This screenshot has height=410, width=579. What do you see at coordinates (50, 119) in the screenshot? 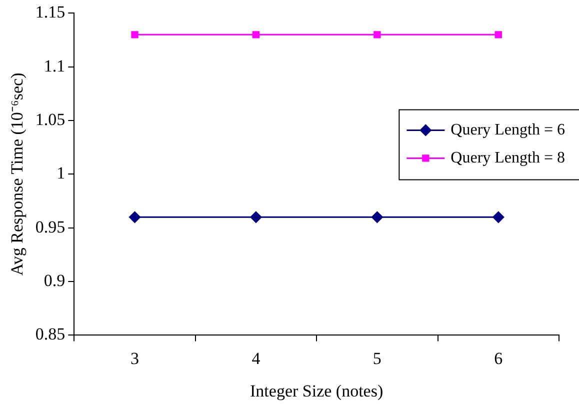
I see `y-tick-label: 1.05` at bounding box center [50, 119].